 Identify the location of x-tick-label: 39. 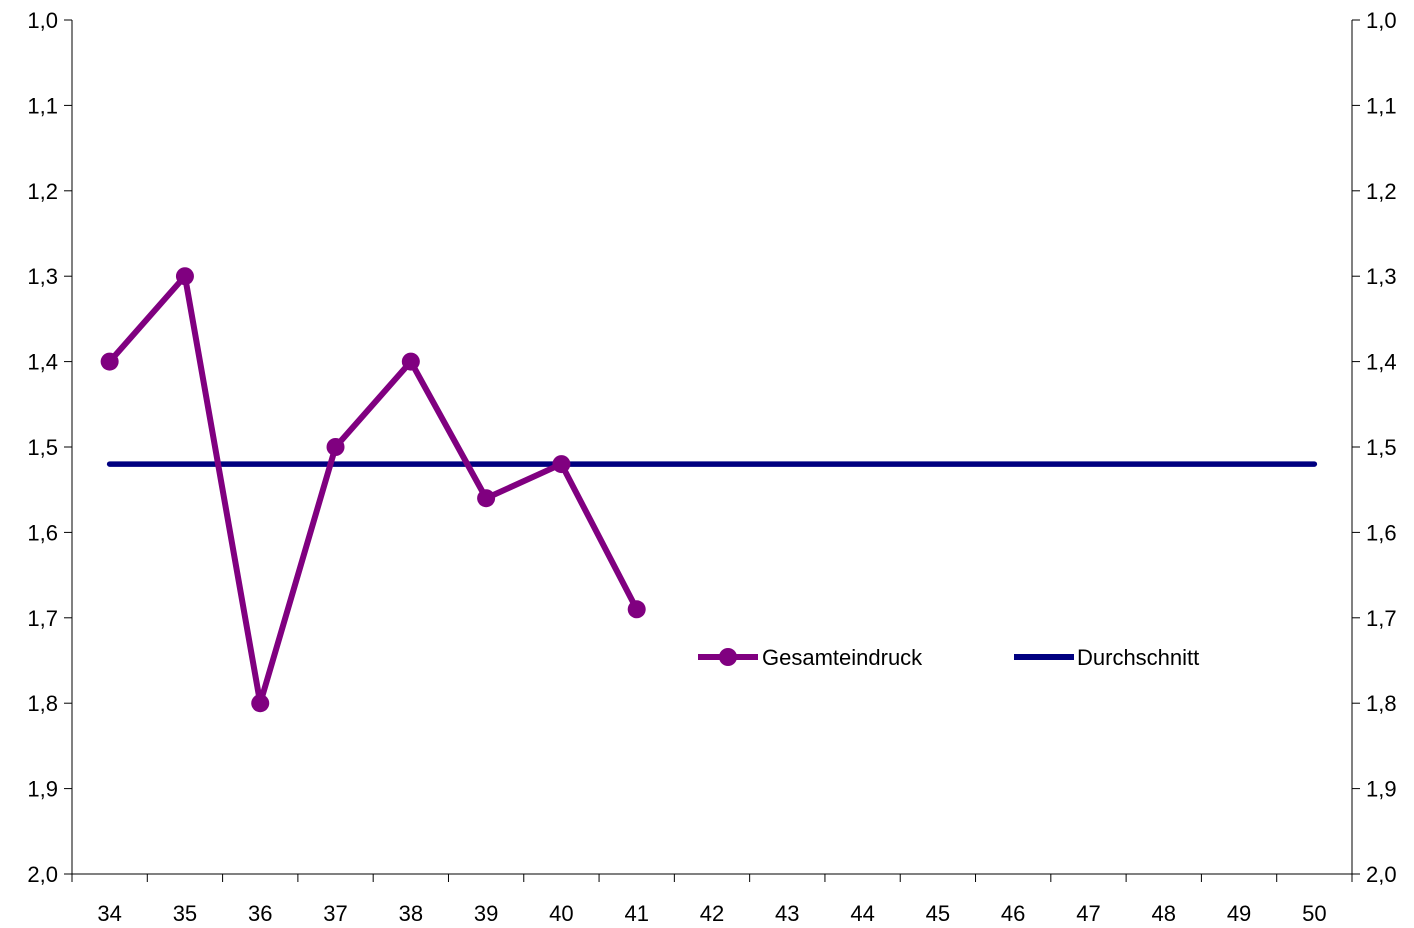
(486, 913).